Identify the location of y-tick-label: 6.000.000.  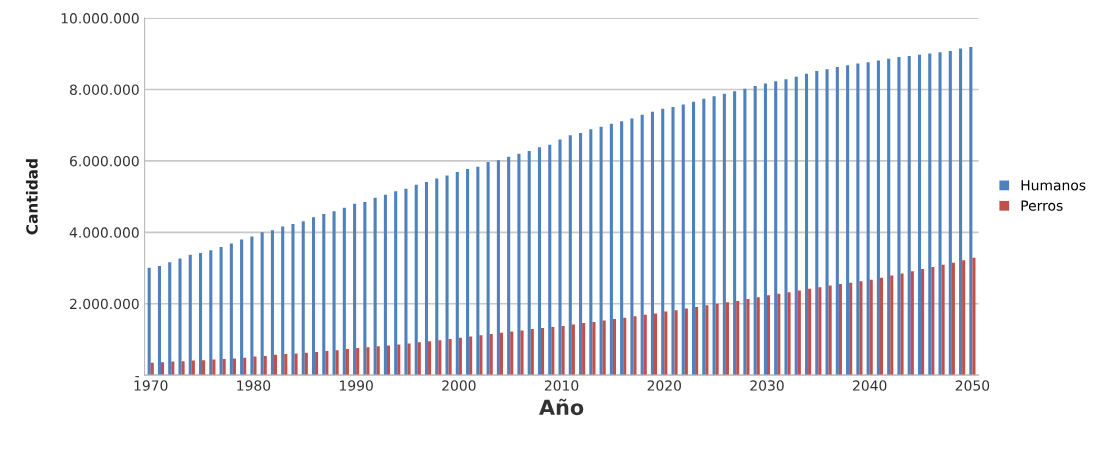
(104, 161).